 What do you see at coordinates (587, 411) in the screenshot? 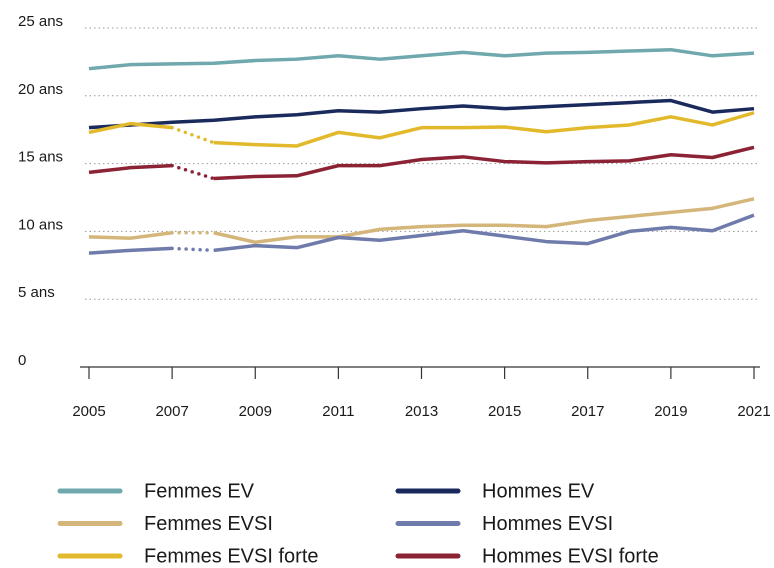
I see `x-tick-label: 2017` at bounding box center [587, 411].